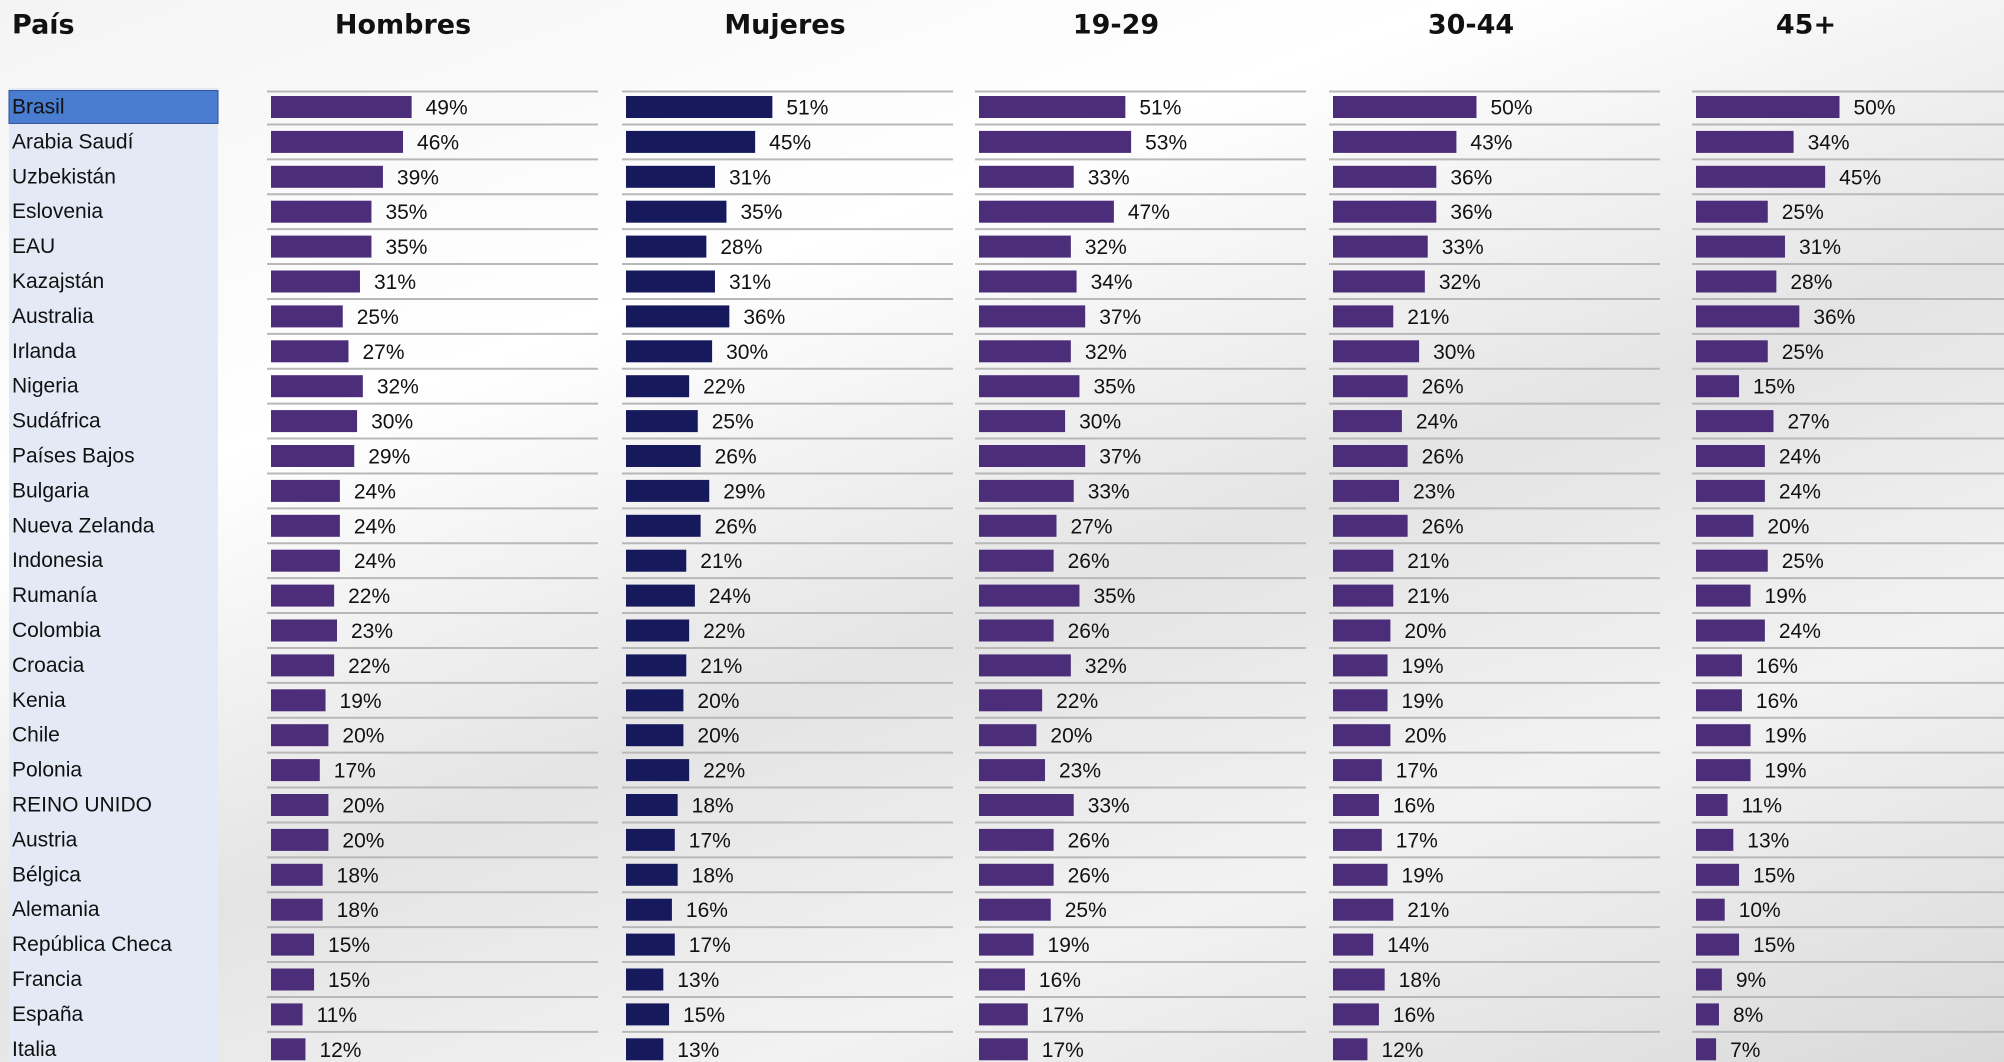  I want to click on value-label: 35%, so click(761, 212).